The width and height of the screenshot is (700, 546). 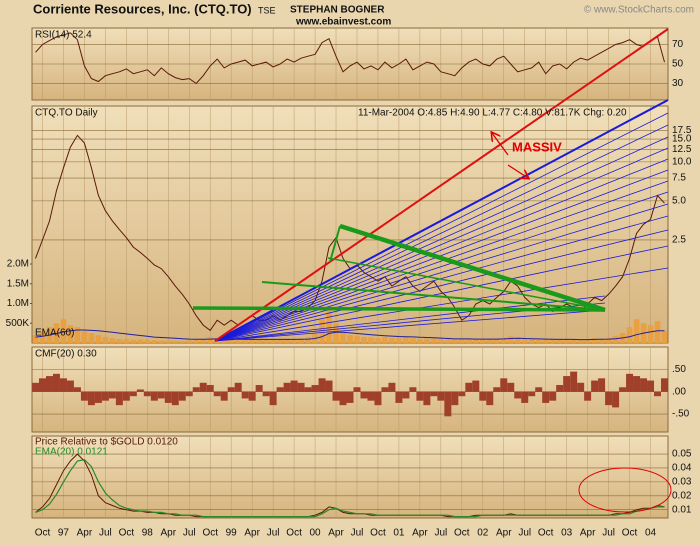 What do you see at coordinates (682, 139) in the screenshot?
I see `y-tick-label: 15.0` at bounding box center [682, 139].